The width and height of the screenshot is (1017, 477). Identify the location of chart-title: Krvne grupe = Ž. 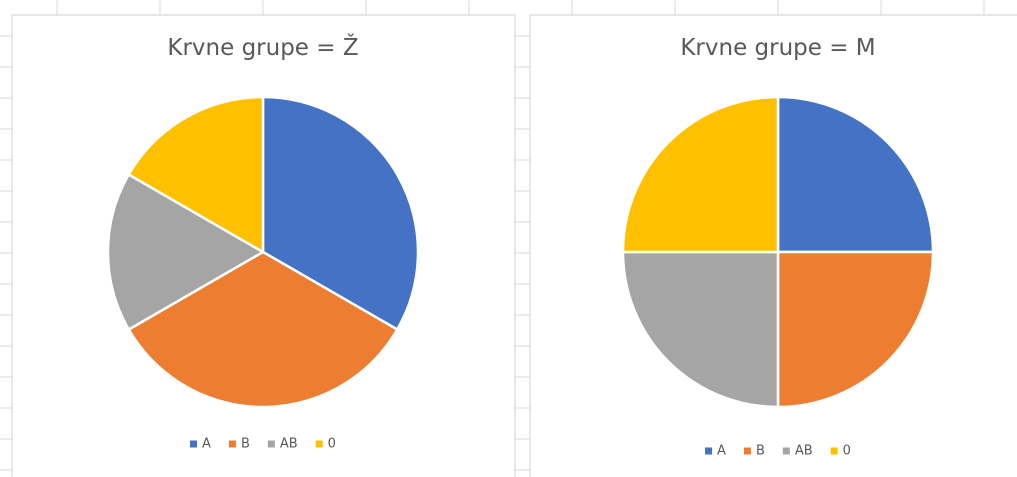
(262, 47).